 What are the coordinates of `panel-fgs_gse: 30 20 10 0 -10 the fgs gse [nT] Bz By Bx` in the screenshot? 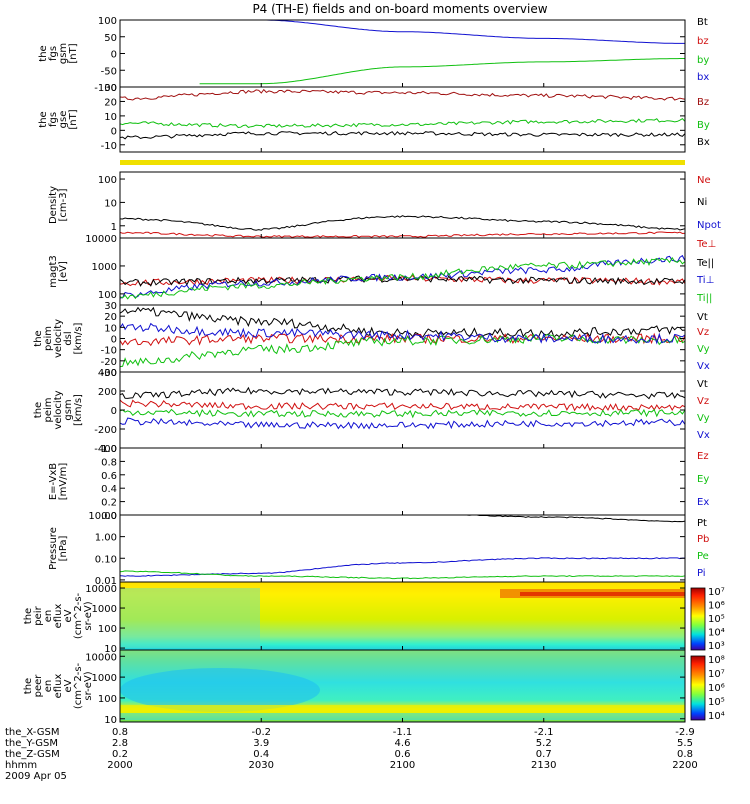 It's located at (374, 118).